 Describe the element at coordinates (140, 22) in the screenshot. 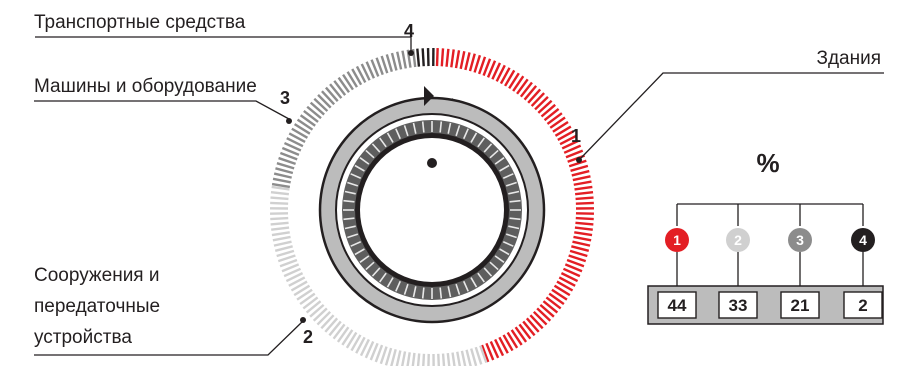

I see `label-slice-4: Транспортные средства` at that location.